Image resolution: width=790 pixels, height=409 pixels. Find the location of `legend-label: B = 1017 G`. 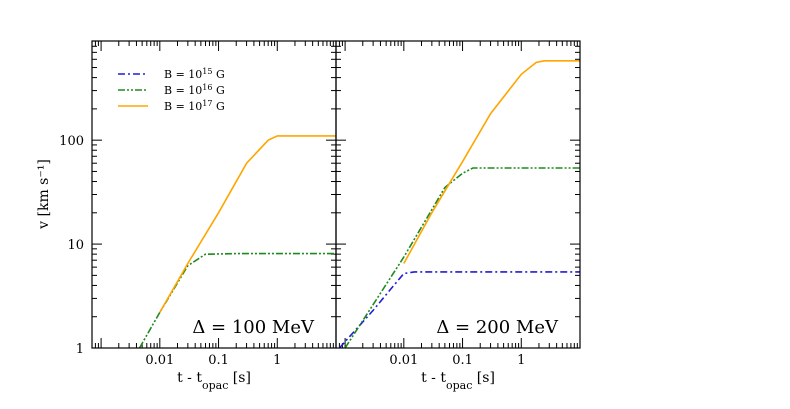

legend-label: B = 1017 G is located at coordinates (194, 106).